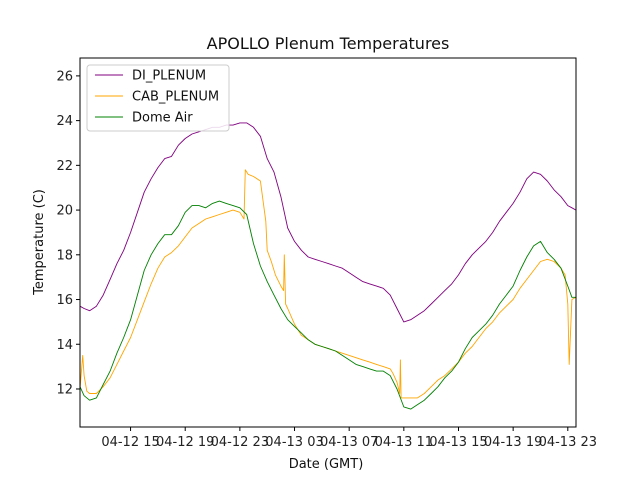 Image resolution: width=640 pixels, height=480 pixels. What do you see at coordinates (513, 442) in the screenshot?
I see `x-tick-label: 04-13 19` at bounding box center [513, 442].